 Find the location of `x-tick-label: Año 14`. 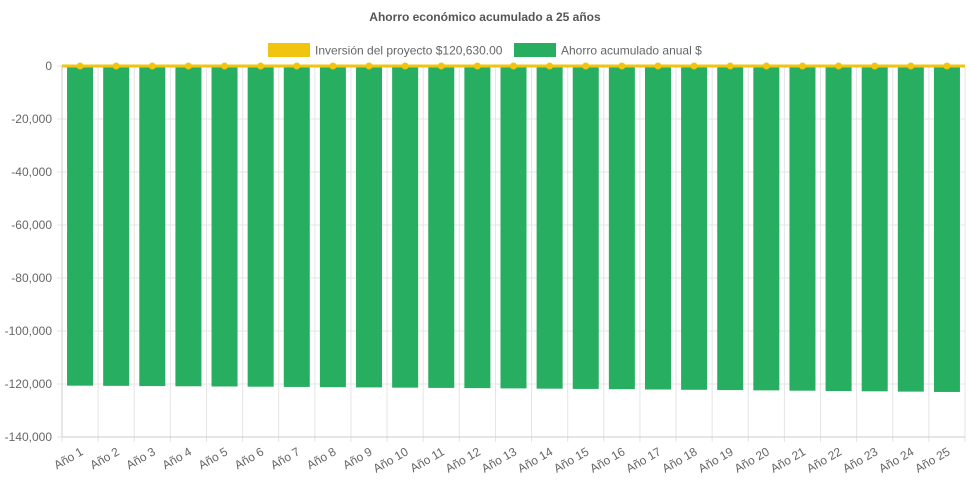

x-tick-label: Año 14 is located at coordinates (535, 459).